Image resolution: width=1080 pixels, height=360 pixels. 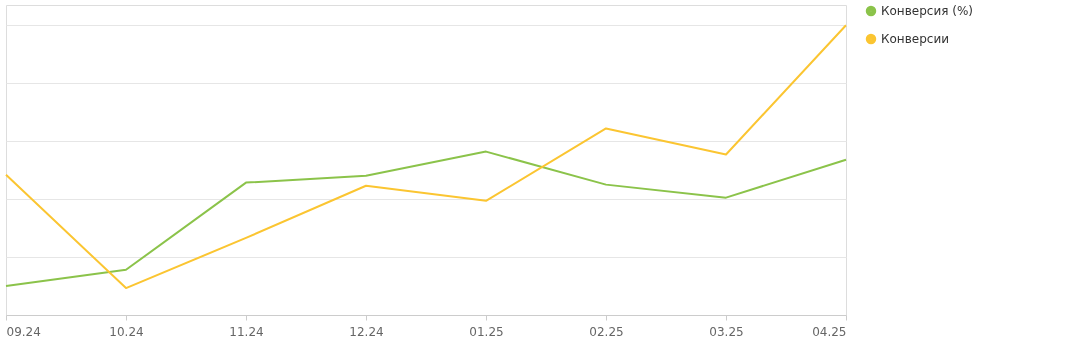 What do you see at coordinates (829, 331) in the screenshot?
I see `x-tick-label: 04.25` at bounding box center [829, 331].